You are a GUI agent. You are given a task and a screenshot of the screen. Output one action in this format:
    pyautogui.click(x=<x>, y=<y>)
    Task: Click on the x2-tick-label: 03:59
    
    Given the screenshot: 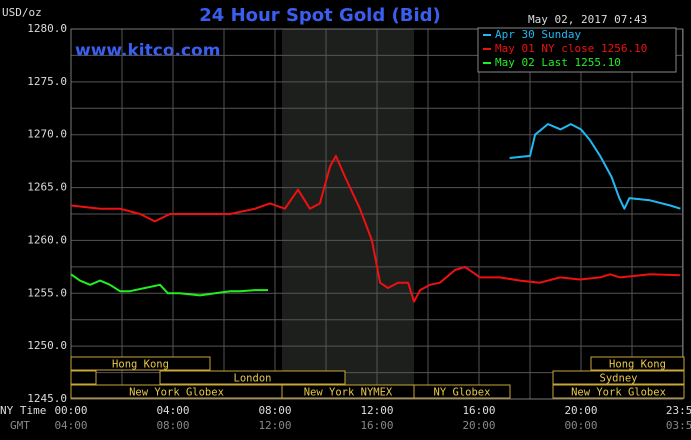 What is the action you would take?
    pyautogui.click(x=678, y=425)
    